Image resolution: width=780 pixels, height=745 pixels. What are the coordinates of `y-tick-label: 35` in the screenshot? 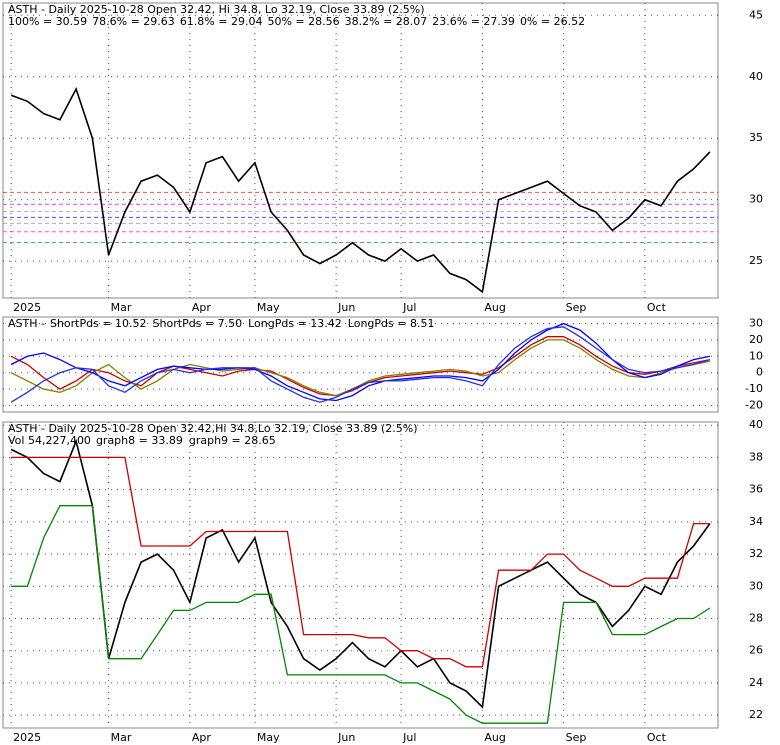 It's located at (756, 137).